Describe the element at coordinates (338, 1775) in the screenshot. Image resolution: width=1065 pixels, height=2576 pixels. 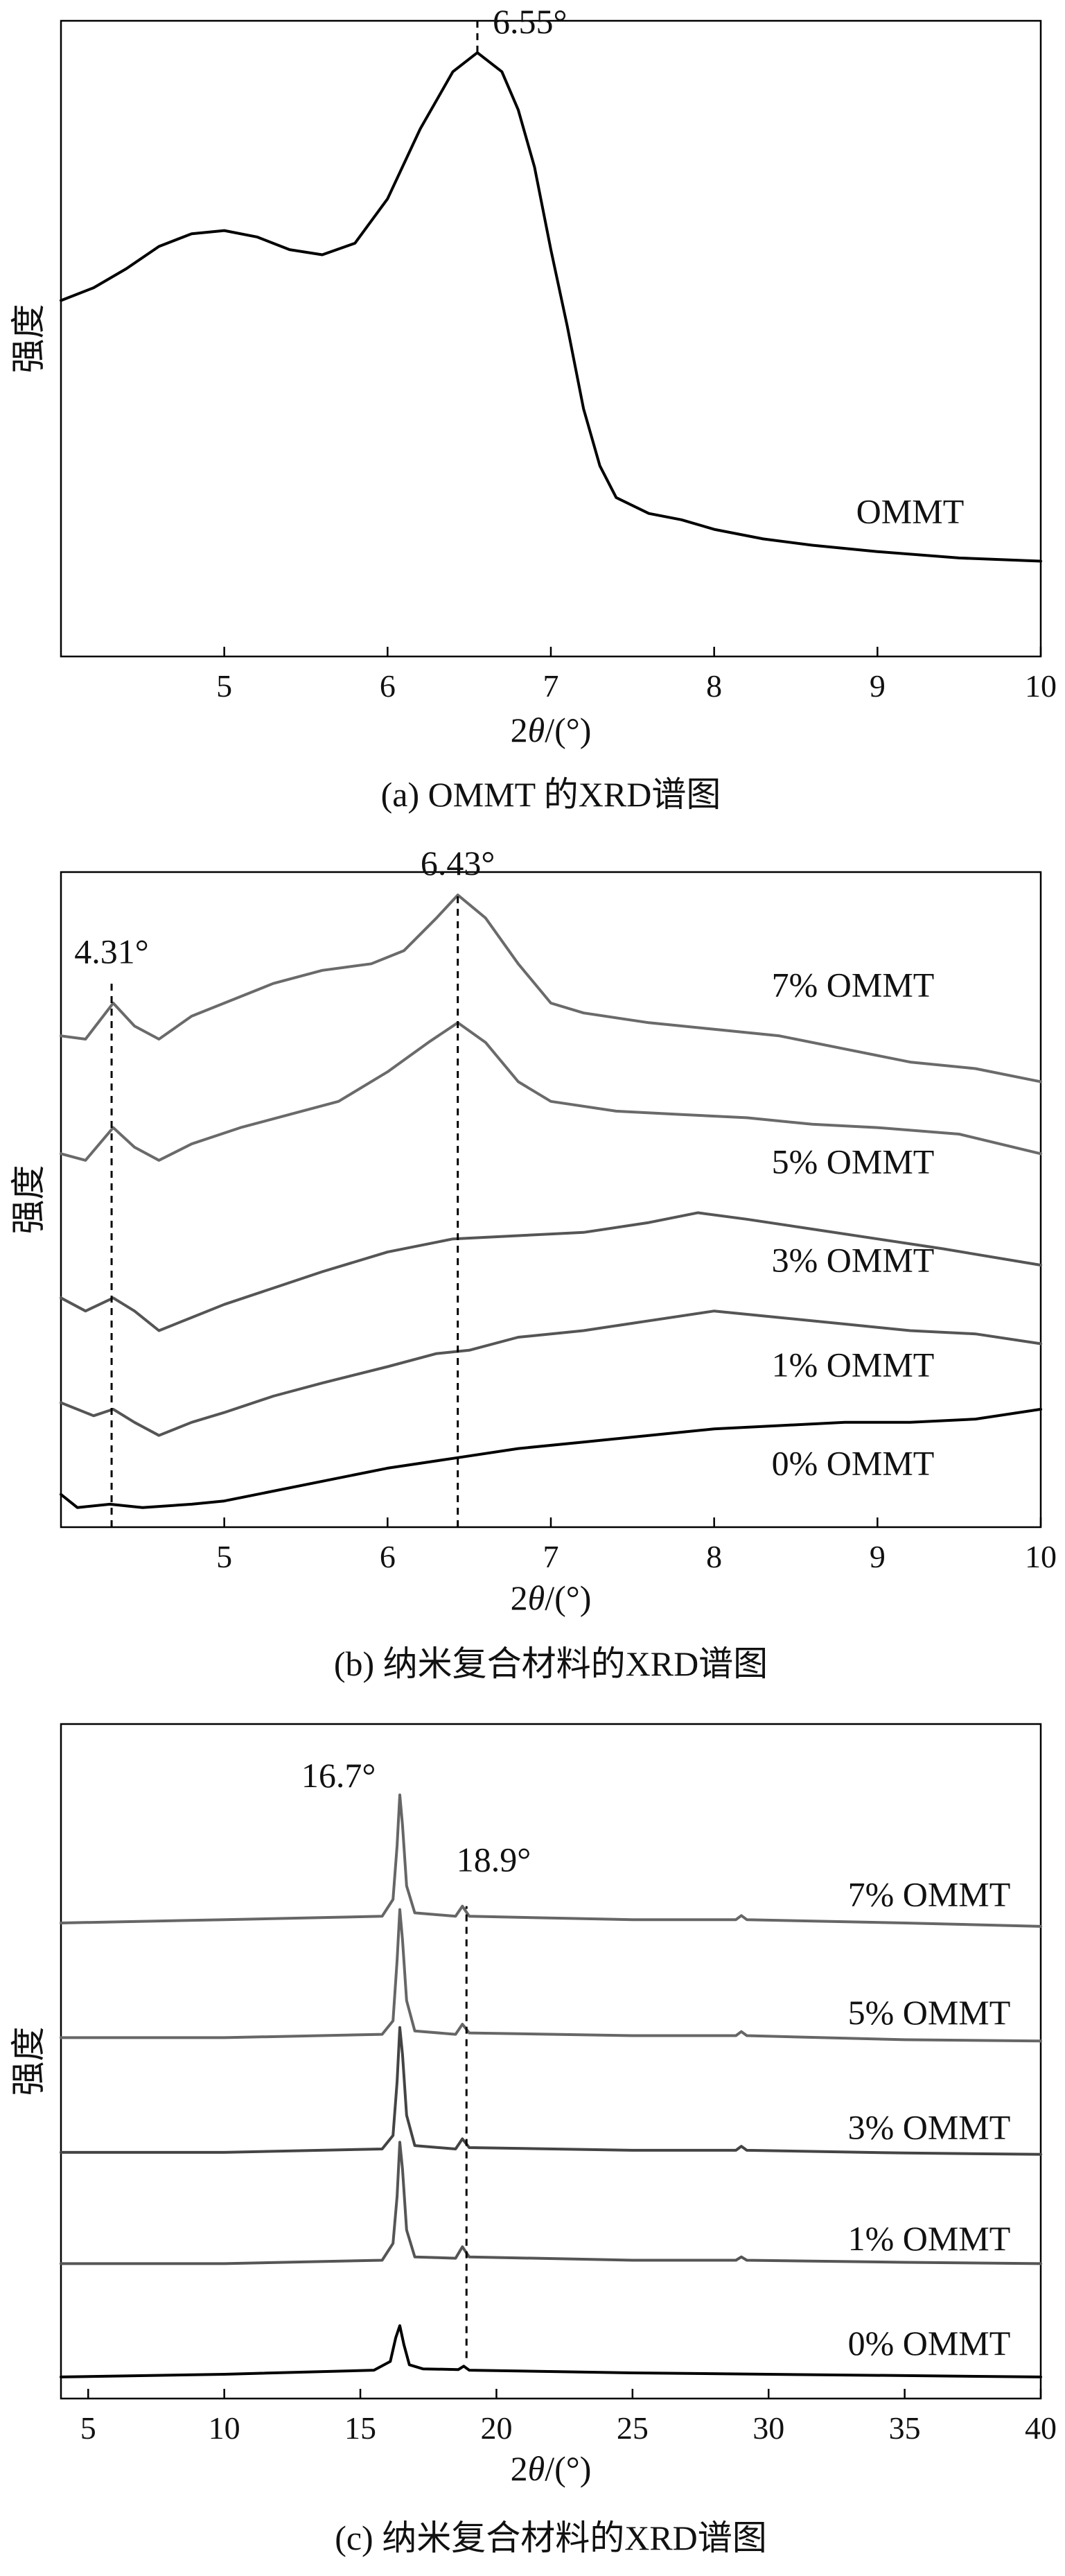
I see `peak-label: 16.7°` at that location.